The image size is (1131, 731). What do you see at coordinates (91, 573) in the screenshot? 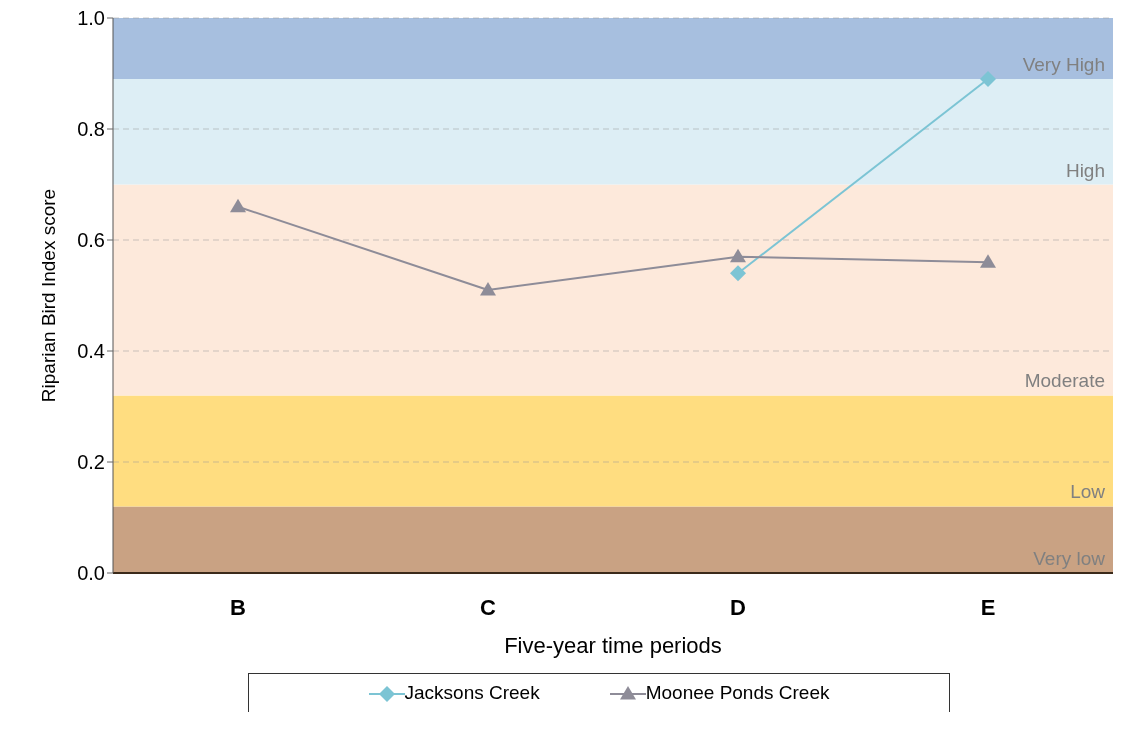
I see `y-tick-label: 0.0` at bounding box center [91, 573].